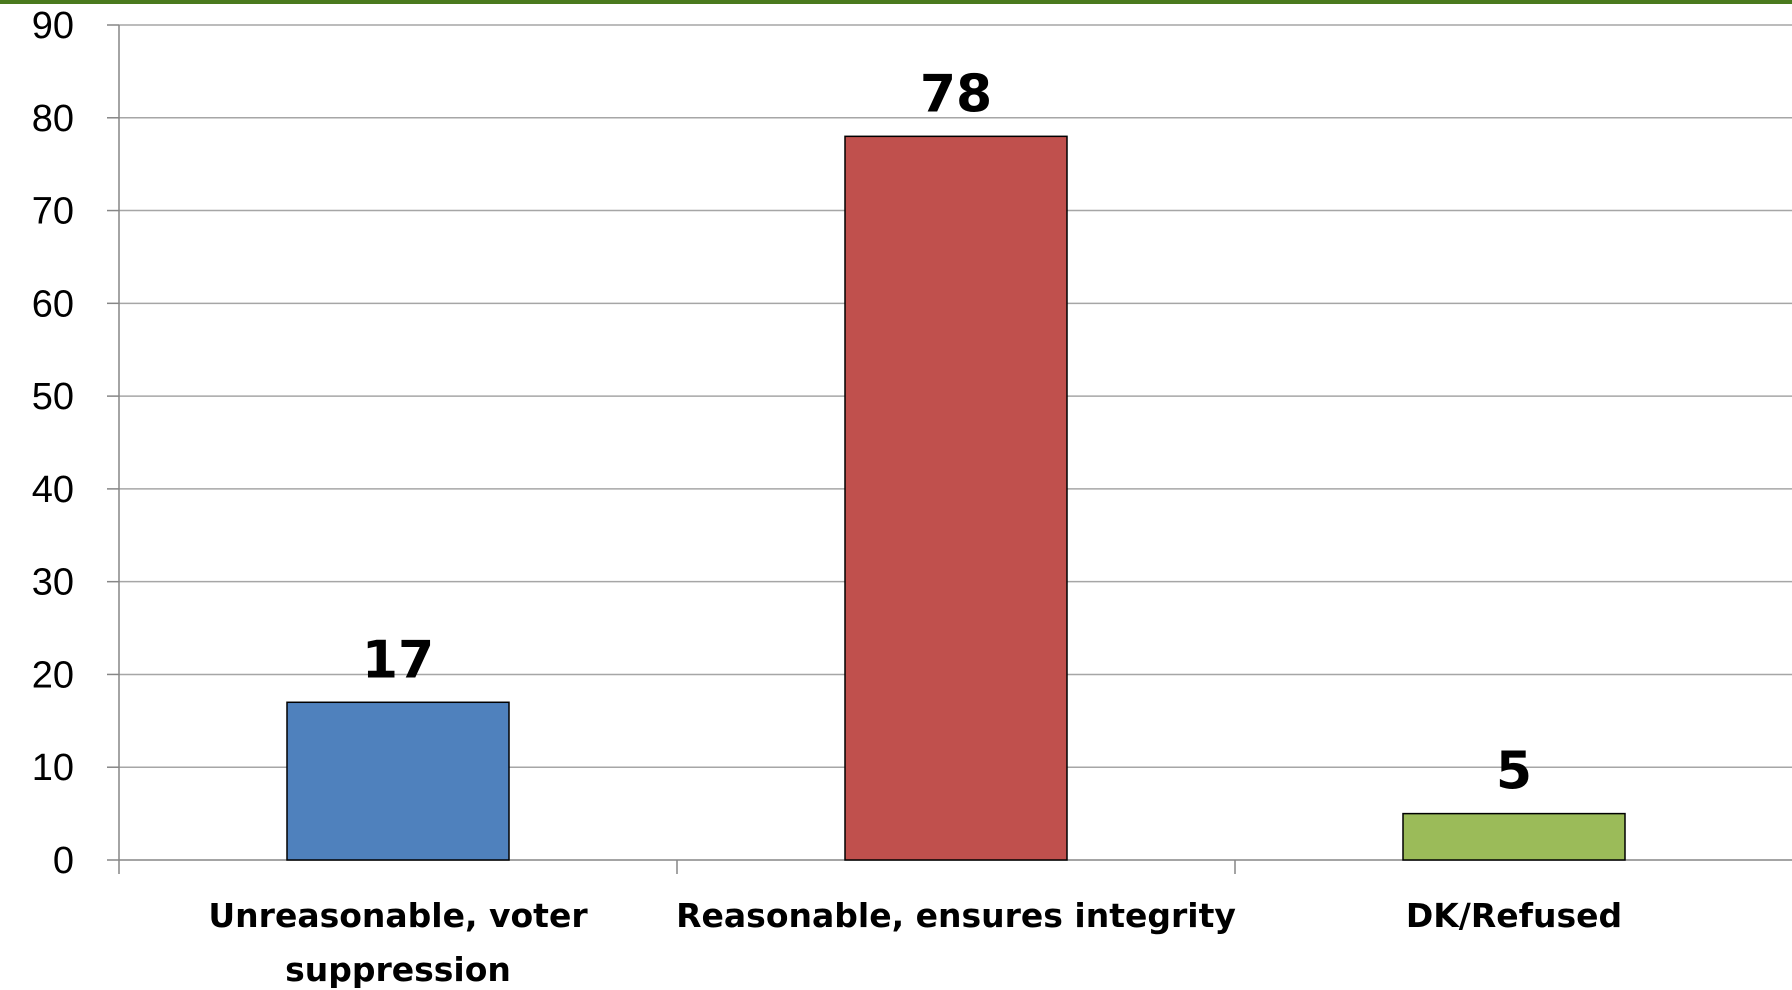 The image size is (1792, 990). I want to click on category-label: Reasonable, ensures integrity, so click(956, 915).